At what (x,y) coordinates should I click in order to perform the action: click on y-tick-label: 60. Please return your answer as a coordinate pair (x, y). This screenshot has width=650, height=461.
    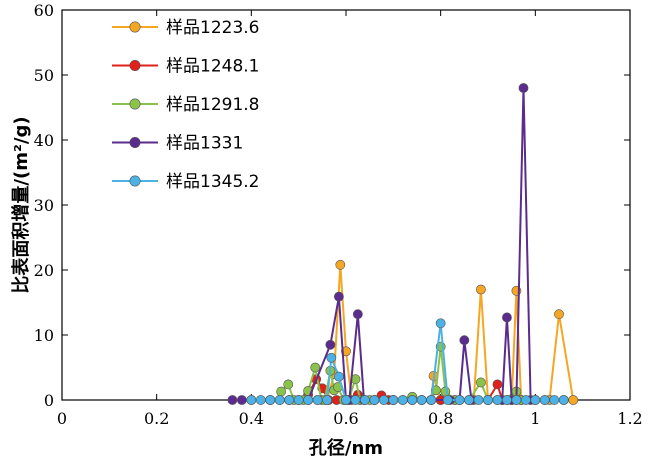
    Looking at the image, I should click on (44, 10).